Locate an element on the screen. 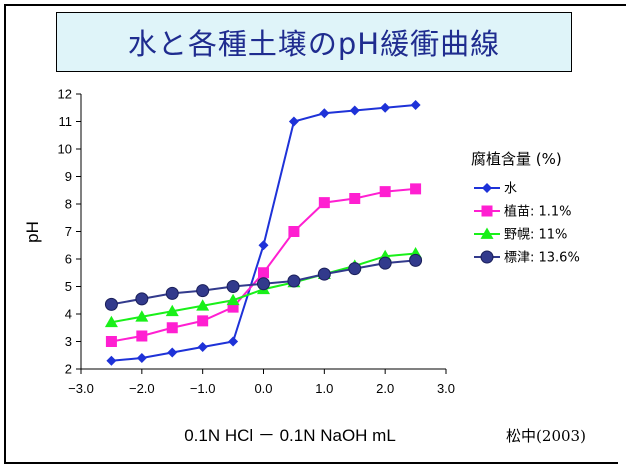 This screenshot has width=626, height=470. x-tick-label: −1.0 is located at coordinates (203, 388).